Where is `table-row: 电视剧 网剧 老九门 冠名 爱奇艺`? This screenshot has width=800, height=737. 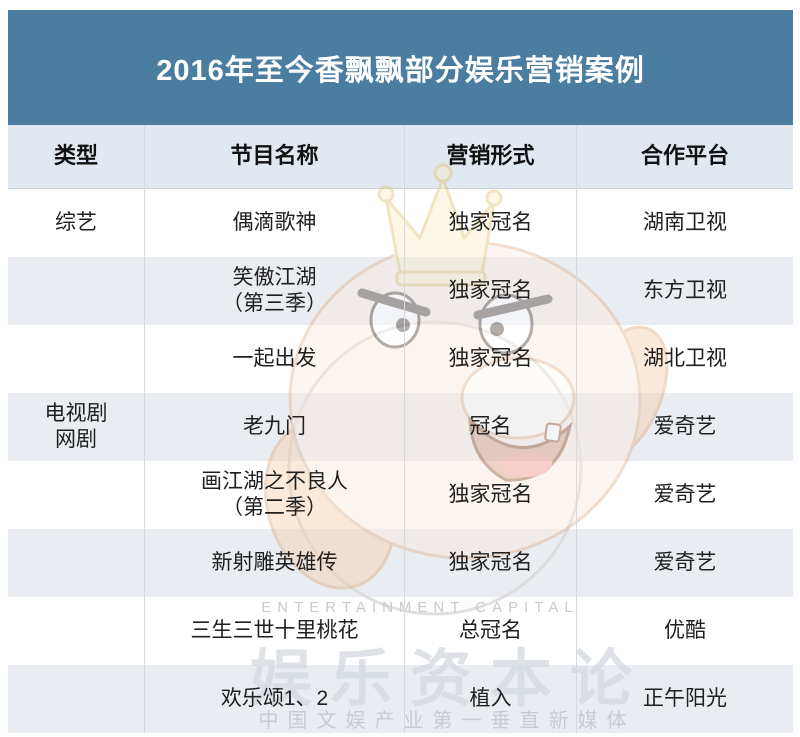 table-row: 电视剧 网剧 老九门 冠名 爱奇艺 is located at coordinates (400, 427).